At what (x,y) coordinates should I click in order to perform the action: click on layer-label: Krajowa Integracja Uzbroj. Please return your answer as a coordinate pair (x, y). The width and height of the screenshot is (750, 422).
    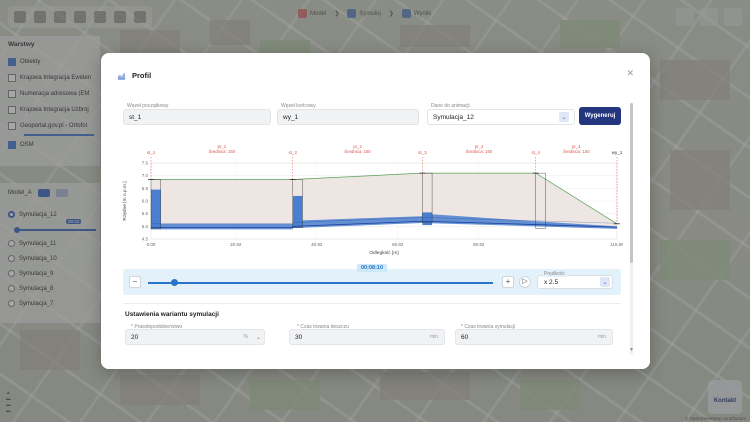
    Looking at the image, I should click on (54, 110).